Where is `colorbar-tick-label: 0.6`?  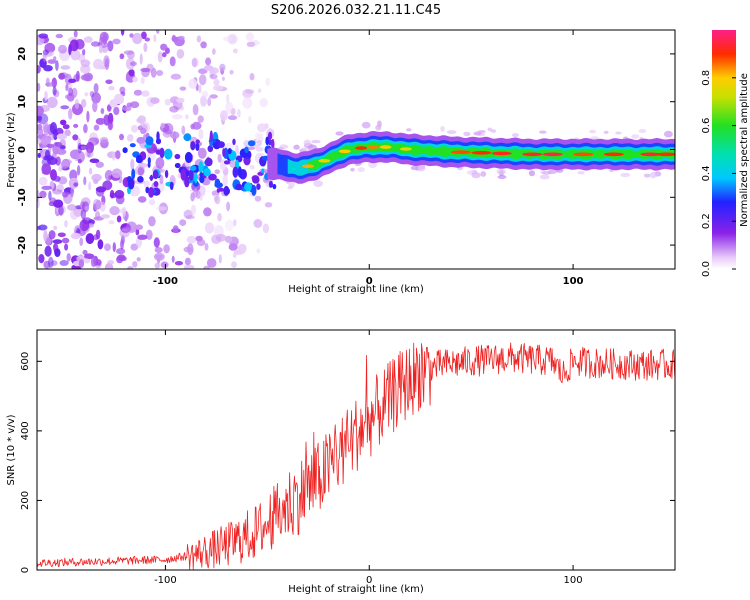
colorbar-tick-label: 0.6 is located at coordinates (706, 126).